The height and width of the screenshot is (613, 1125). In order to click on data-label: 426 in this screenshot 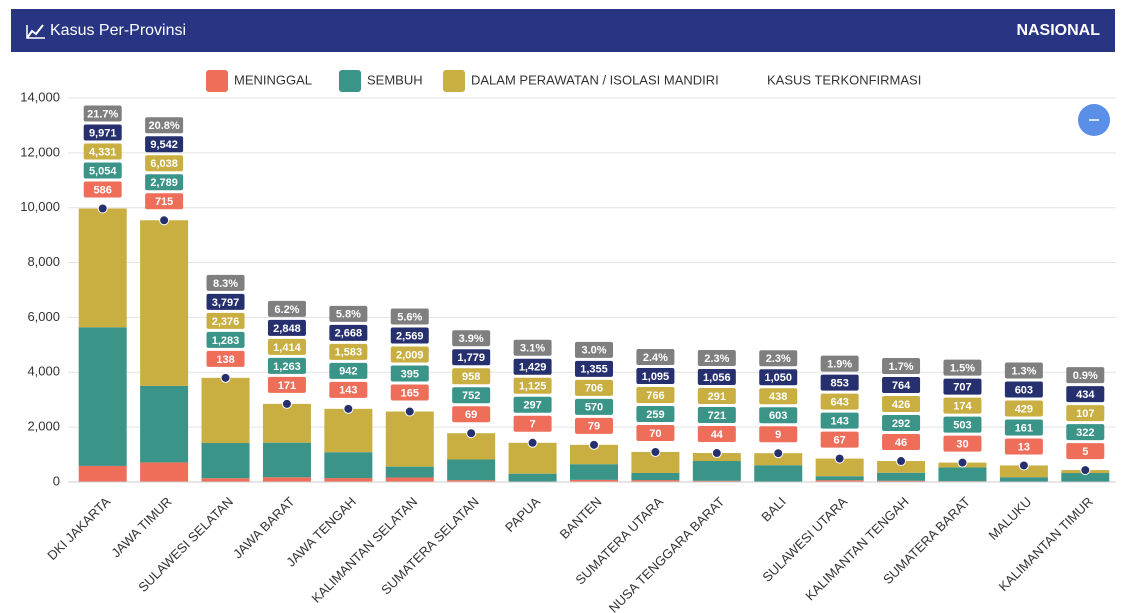, I will do `click(901, 405)`.